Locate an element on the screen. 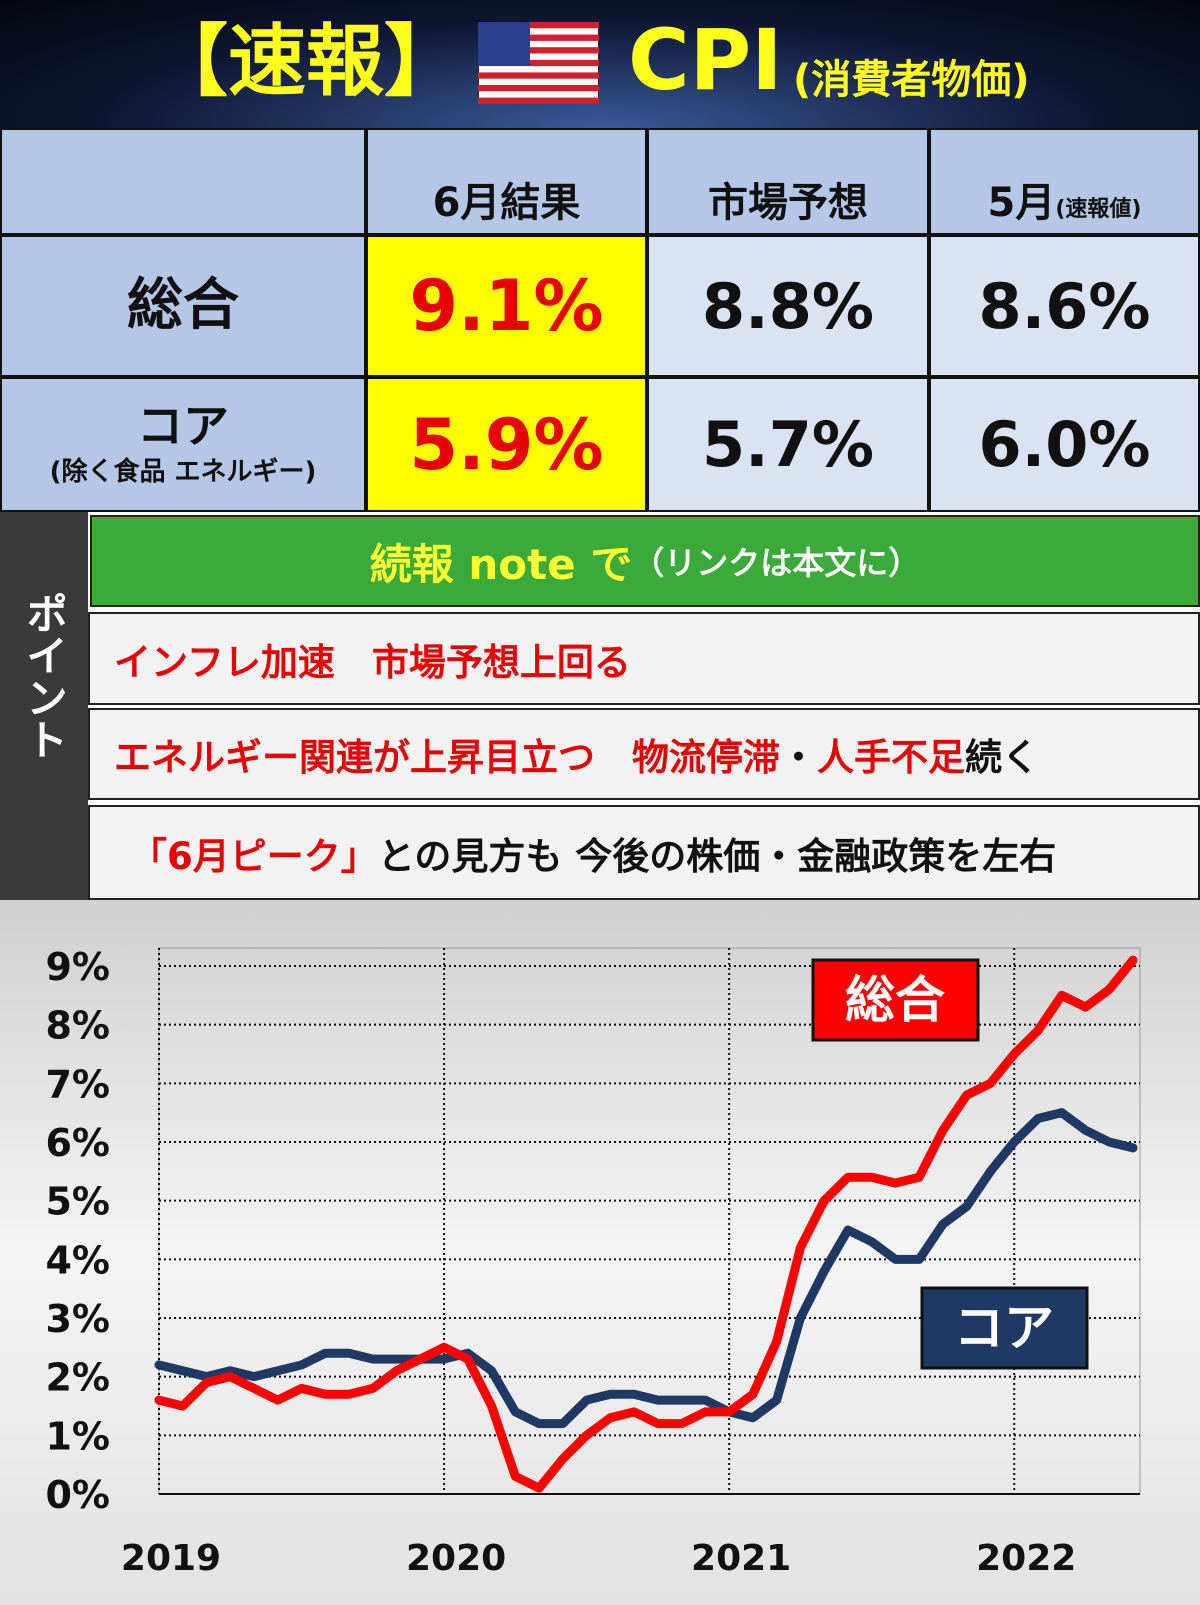  point-row: インフレ加速 市場予想上回る is located at coordinates (644, 658).